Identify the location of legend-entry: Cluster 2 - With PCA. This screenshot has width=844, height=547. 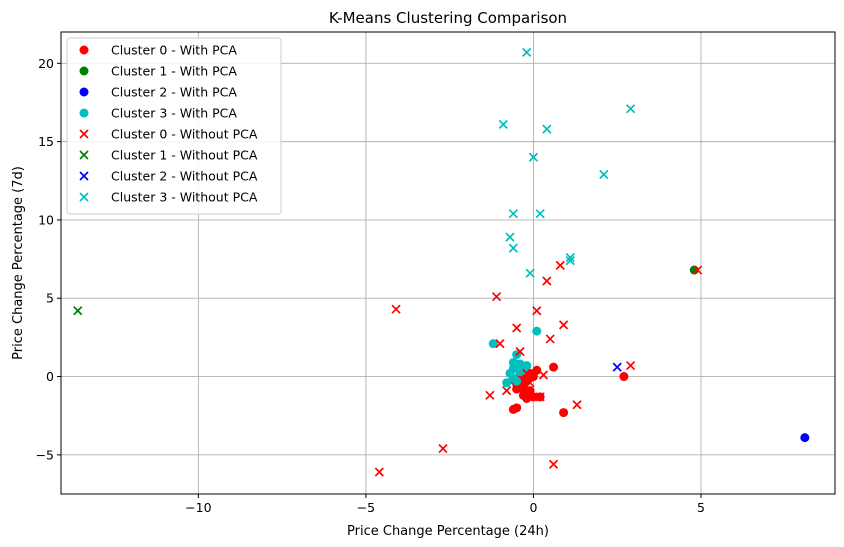
(158, 92).